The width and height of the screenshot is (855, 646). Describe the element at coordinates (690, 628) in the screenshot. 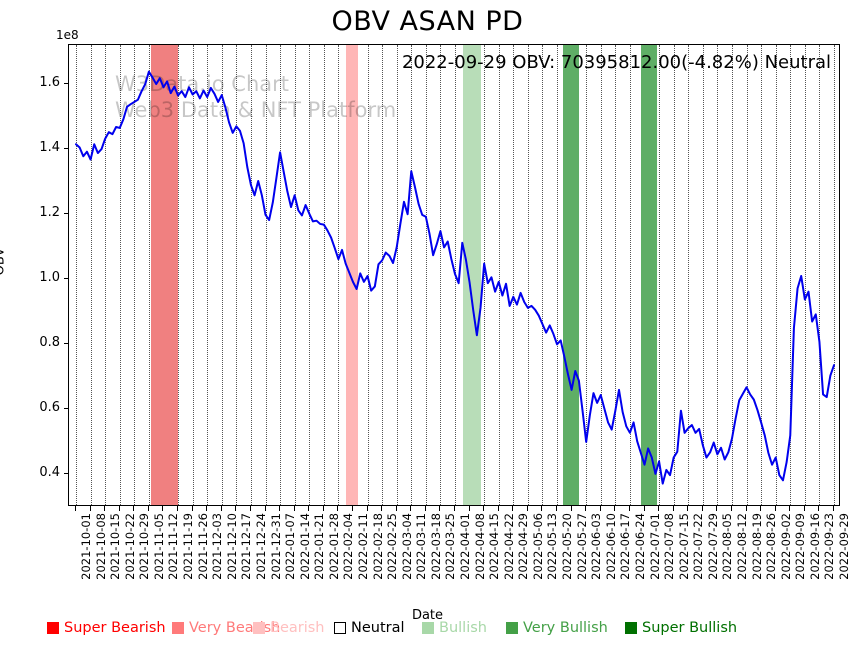

I see `legend-label: Super Bullish` at that location.